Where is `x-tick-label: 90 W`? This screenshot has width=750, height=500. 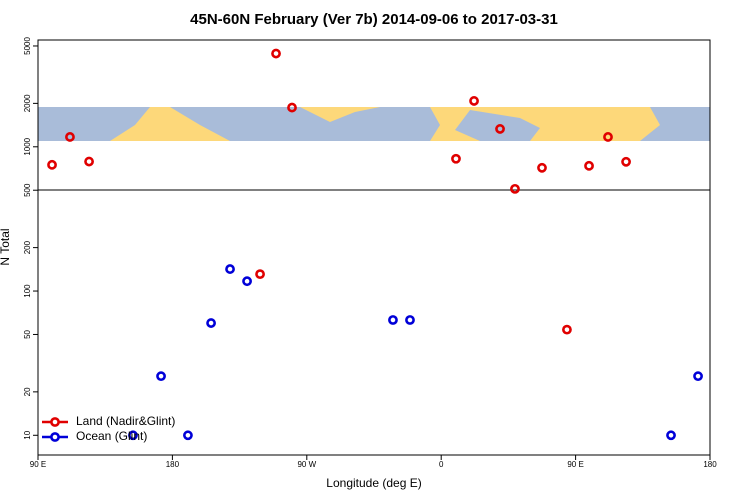 x-tick-label: 90 W is located at coordinates (306, 464).